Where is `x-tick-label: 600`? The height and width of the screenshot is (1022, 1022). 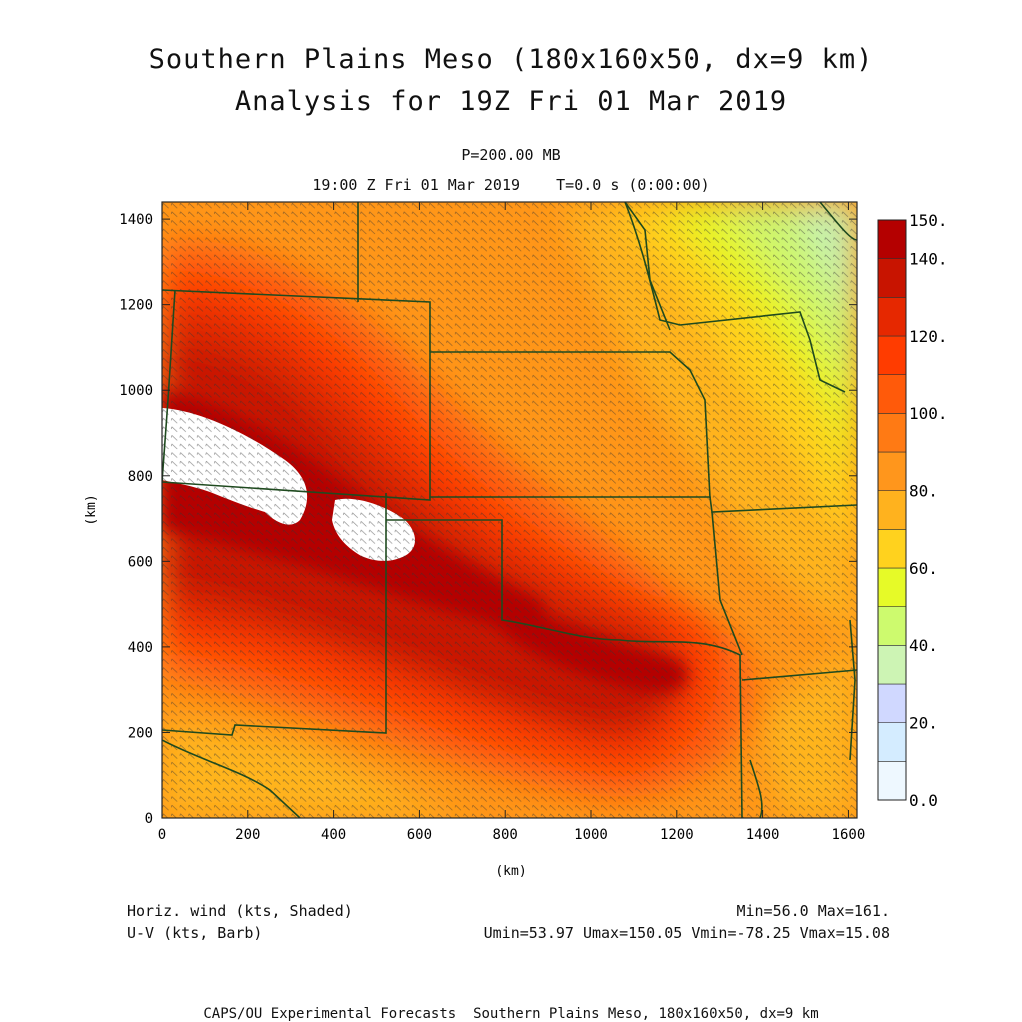
x-tick-label: 600 is located at coordinates (419, 835).